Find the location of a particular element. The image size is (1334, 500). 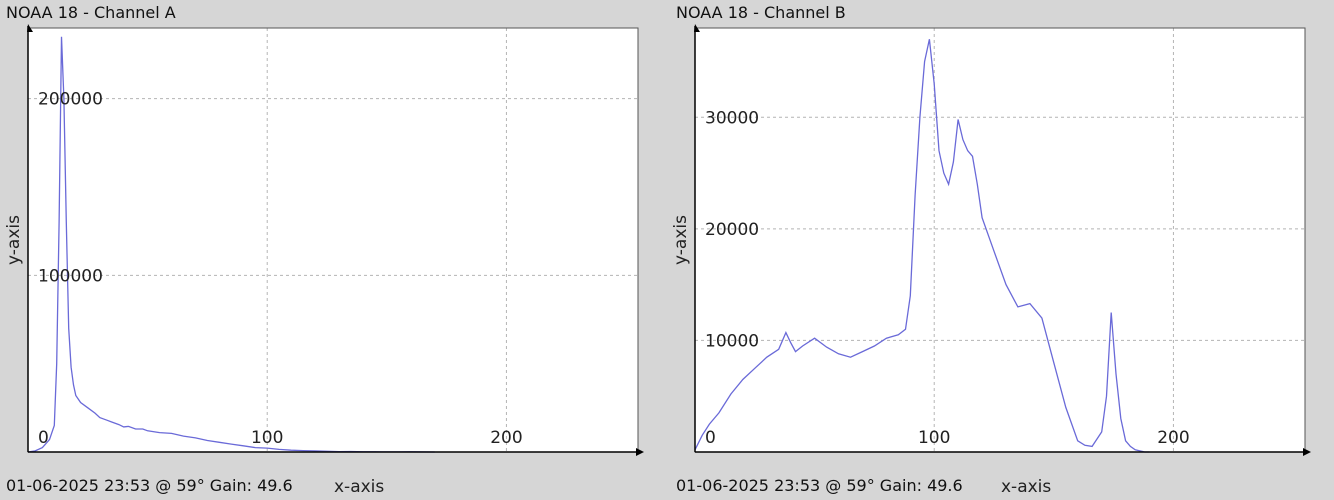

chart-a-x-axis-label: x-axis is located at coordinates (359, 487).